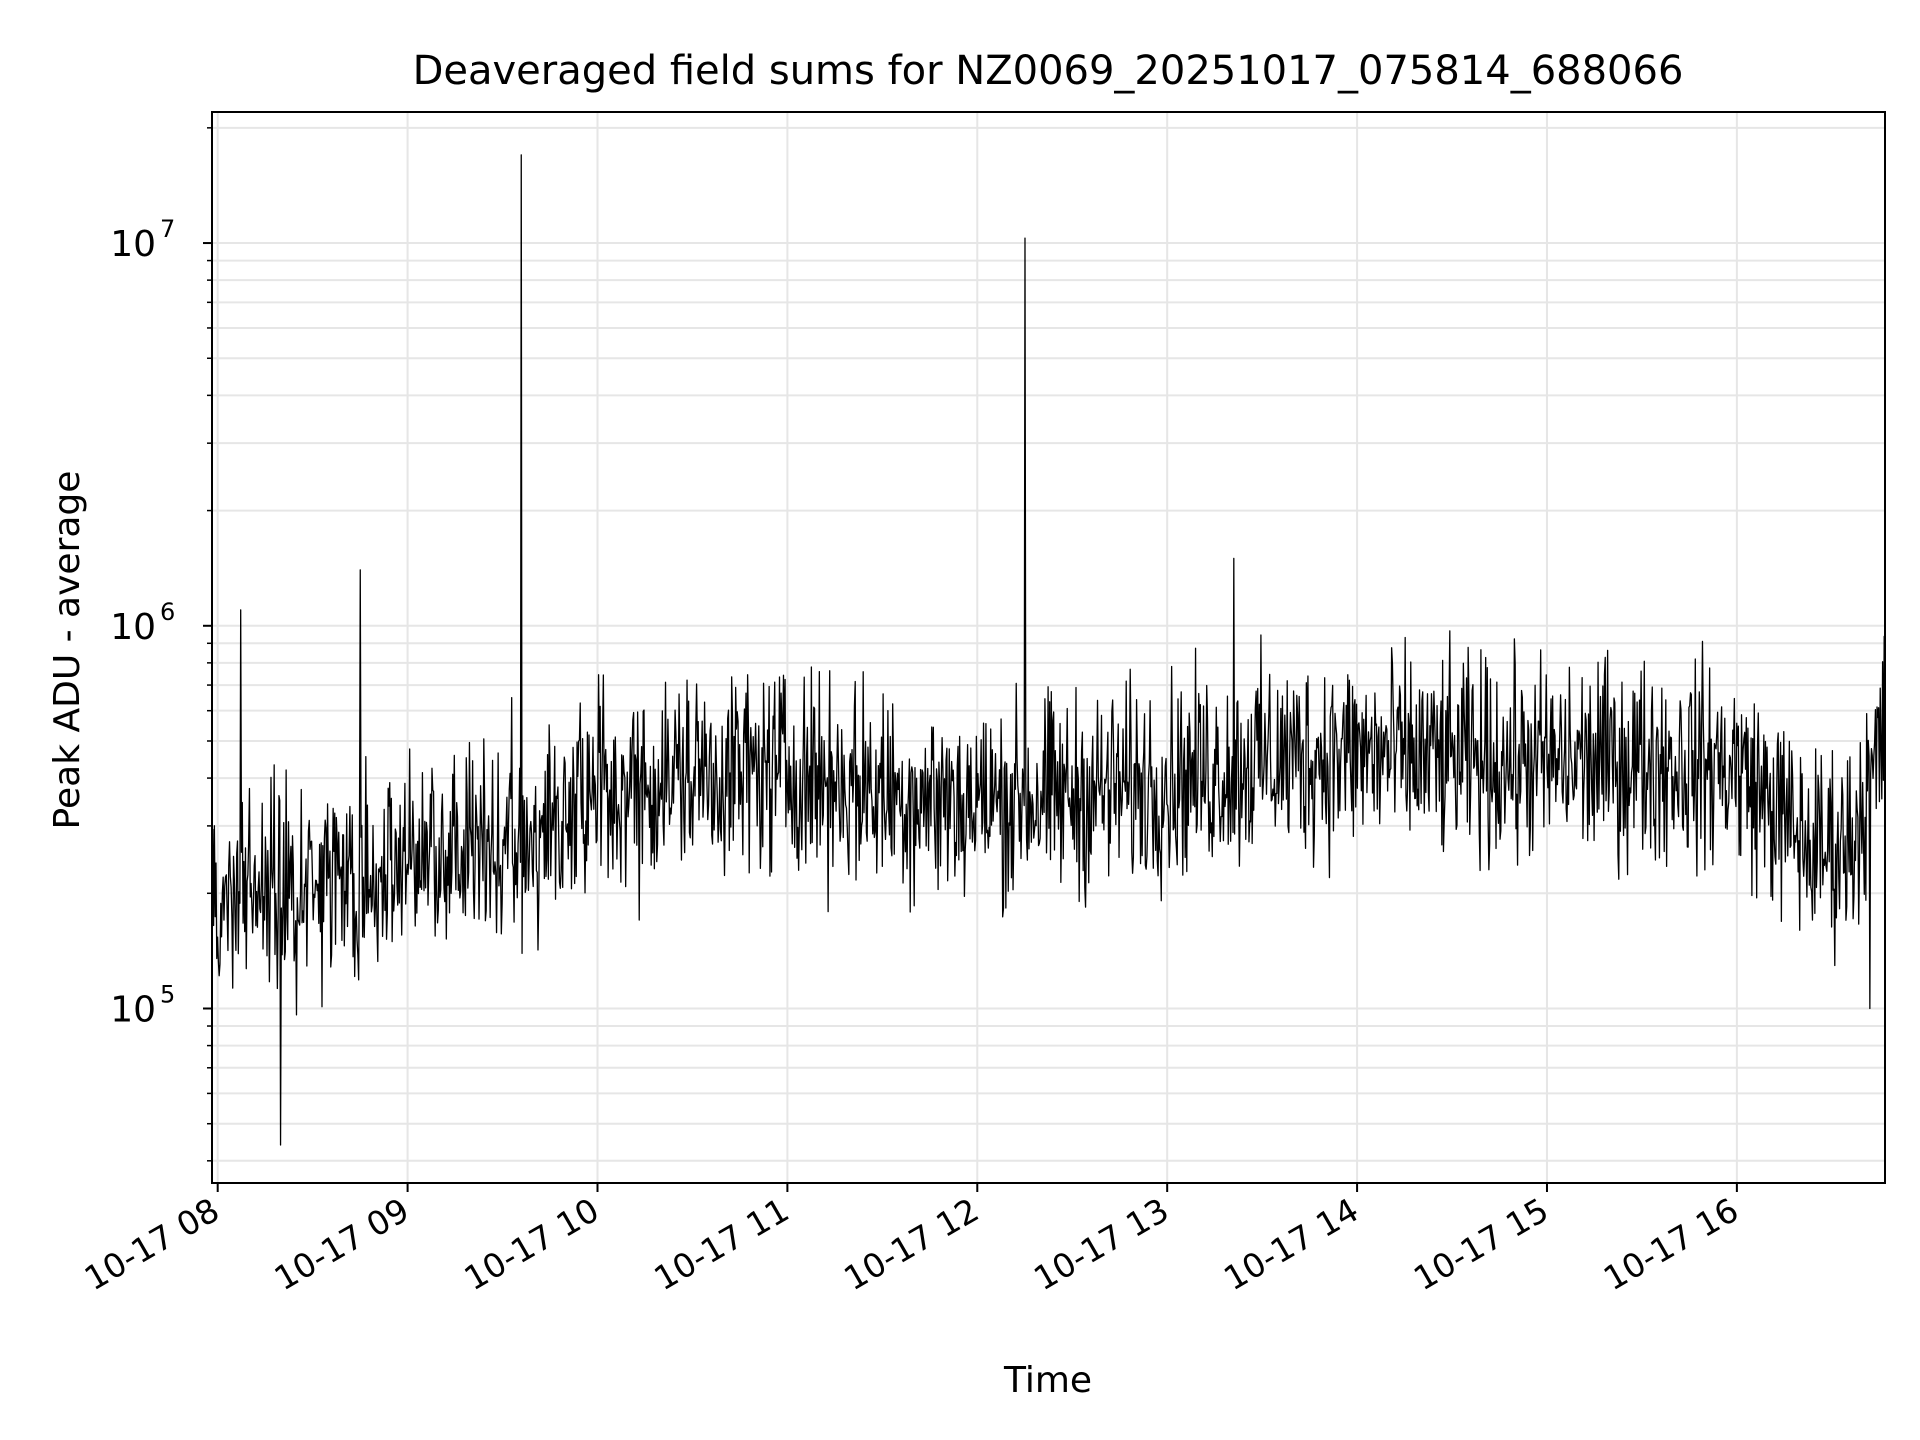 This screenshot has width=1920, height=1440. What do you see at coordinates (167, 612) in the screenshot?
I see `y-tick-exponent: 6` at bounding box center [167, 612].